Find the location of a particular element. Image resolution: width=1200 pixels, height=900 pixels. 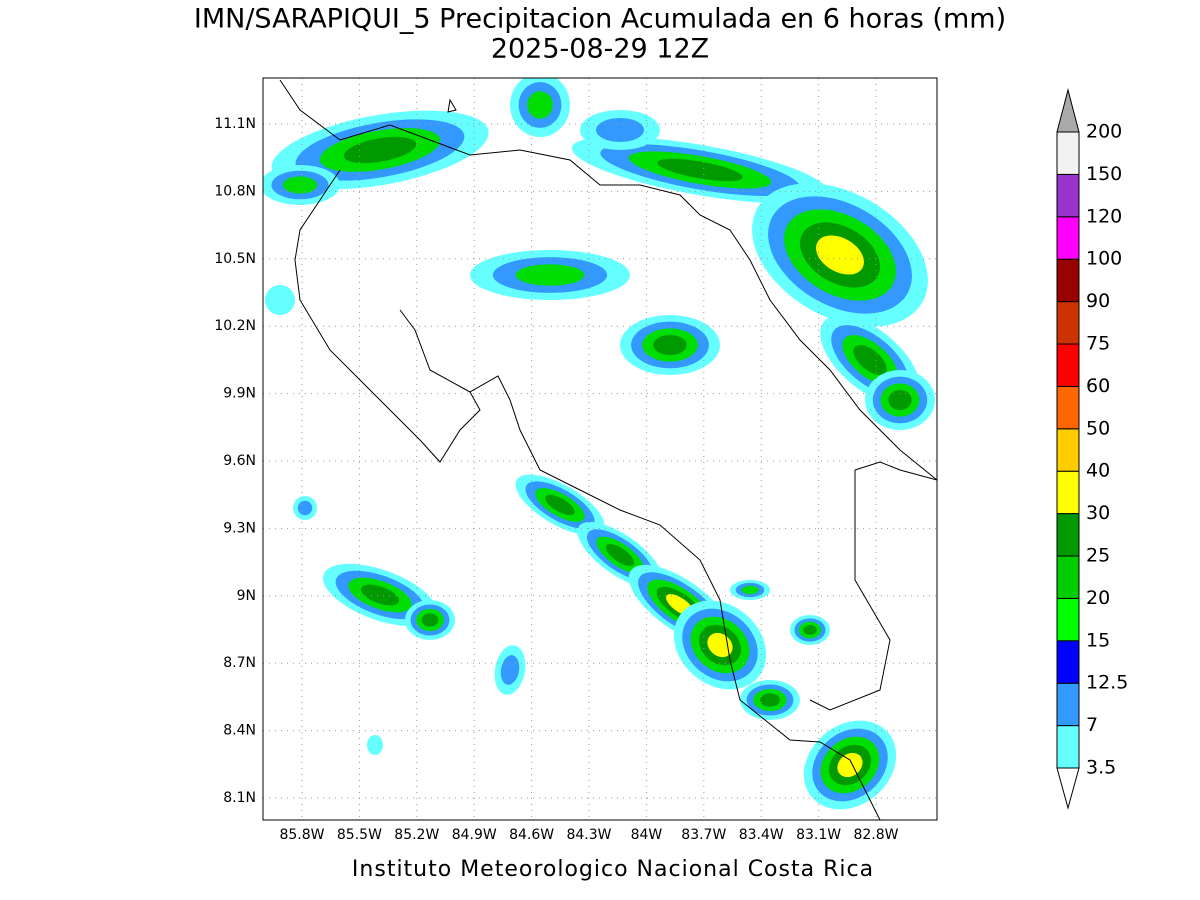

x-tick-label: 85.8W is located at coordinates (301, 835).